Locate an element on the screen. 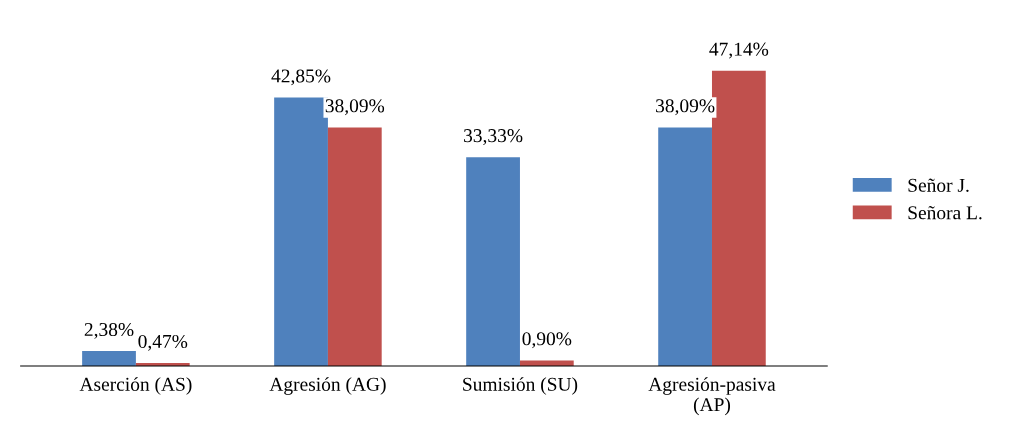 The height and width of the screenshot is (441, 1034). data-label: 0,90% is located at coordinates (547, 340).